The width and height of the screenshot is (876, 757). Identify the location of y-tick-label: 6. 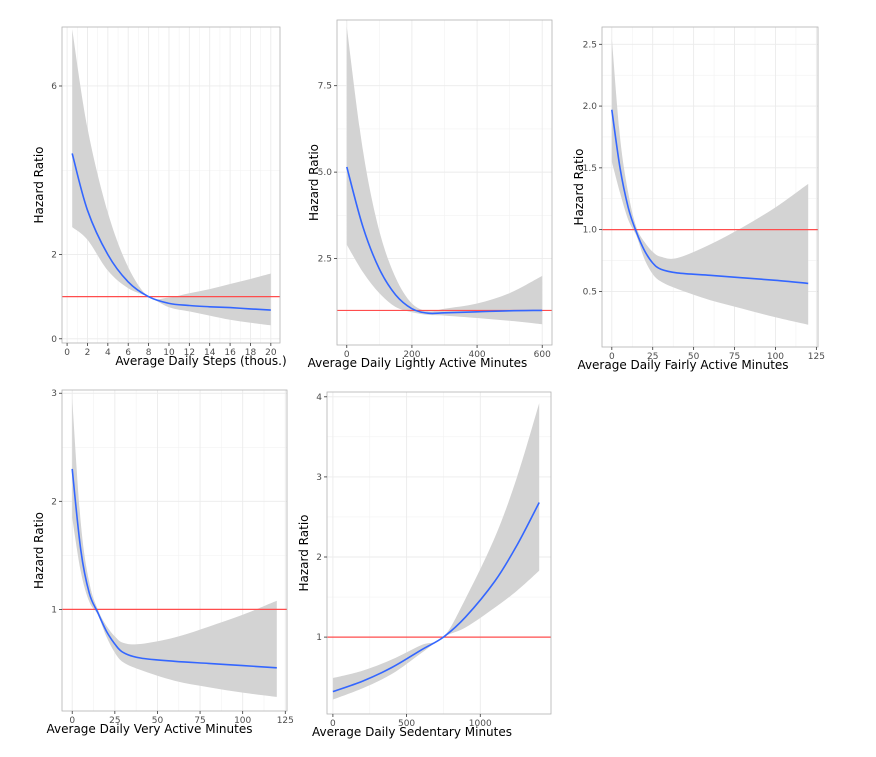
(54, 87).